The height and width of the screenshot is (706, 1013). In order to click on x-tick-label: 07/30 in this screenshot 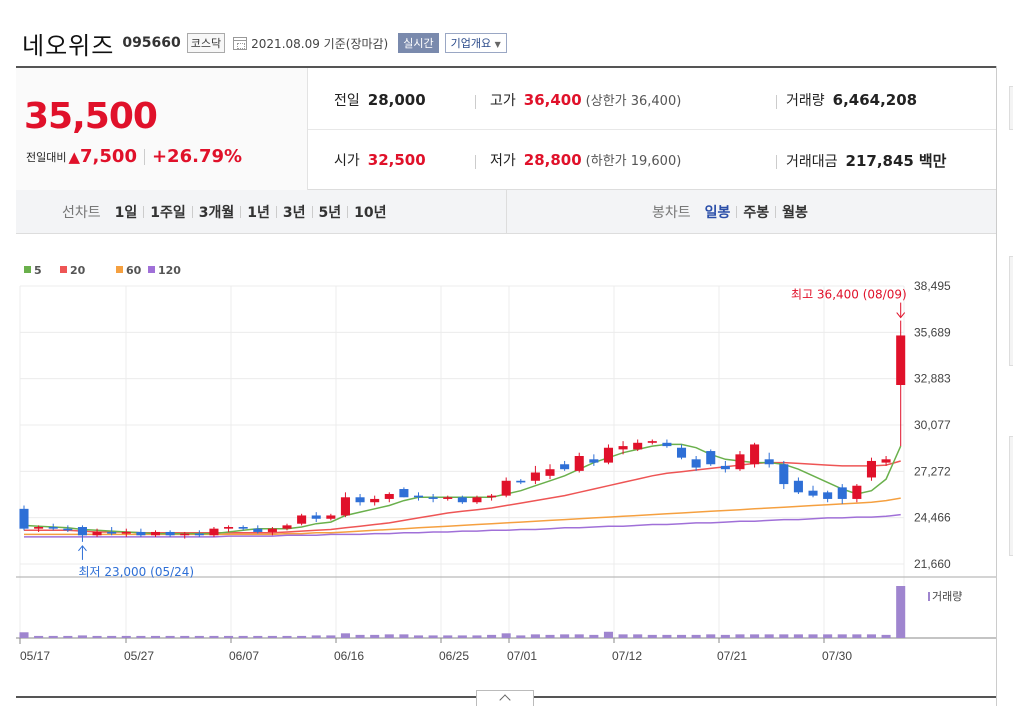, I will do `click(837, 656)`.